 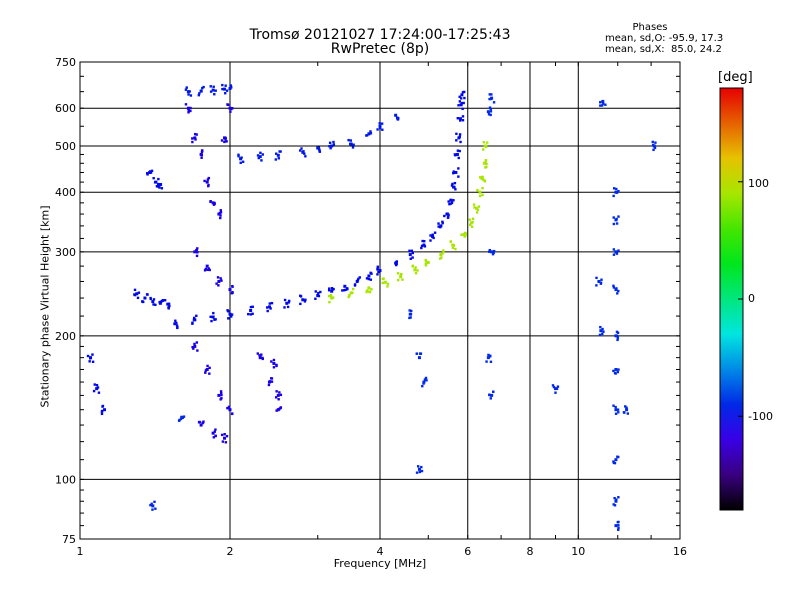 What do you see at coordinates (680, 551) in the screenshot?
I see `x-tick-label: 16` at bounding box center [680, 551].